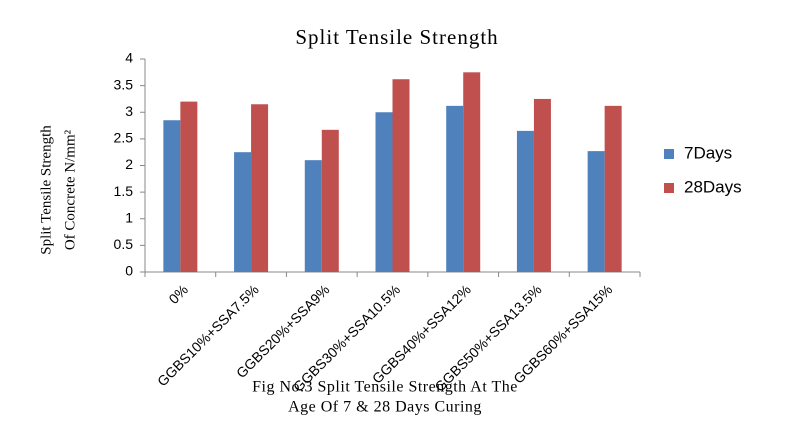 The width and height of the screenshot is (806, 433). Describe the element at coordinates (129, 271) in the screenshot. I see `y-tick-label: 0` at that location.